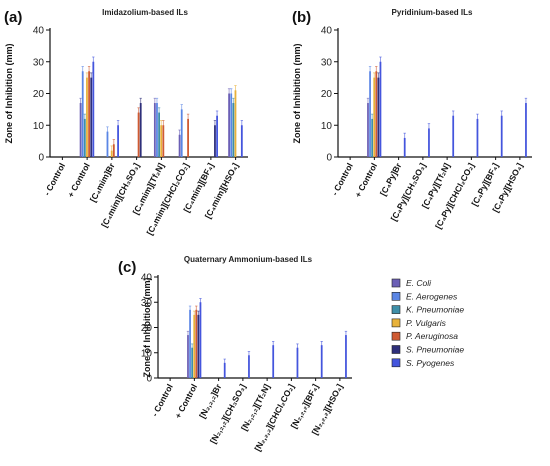 This screenshot has height=466, width=550. What do you see at coordinates (13, 17) in the screenshot?
I see `panel-label: (a)` at bounding box center [13, 17].